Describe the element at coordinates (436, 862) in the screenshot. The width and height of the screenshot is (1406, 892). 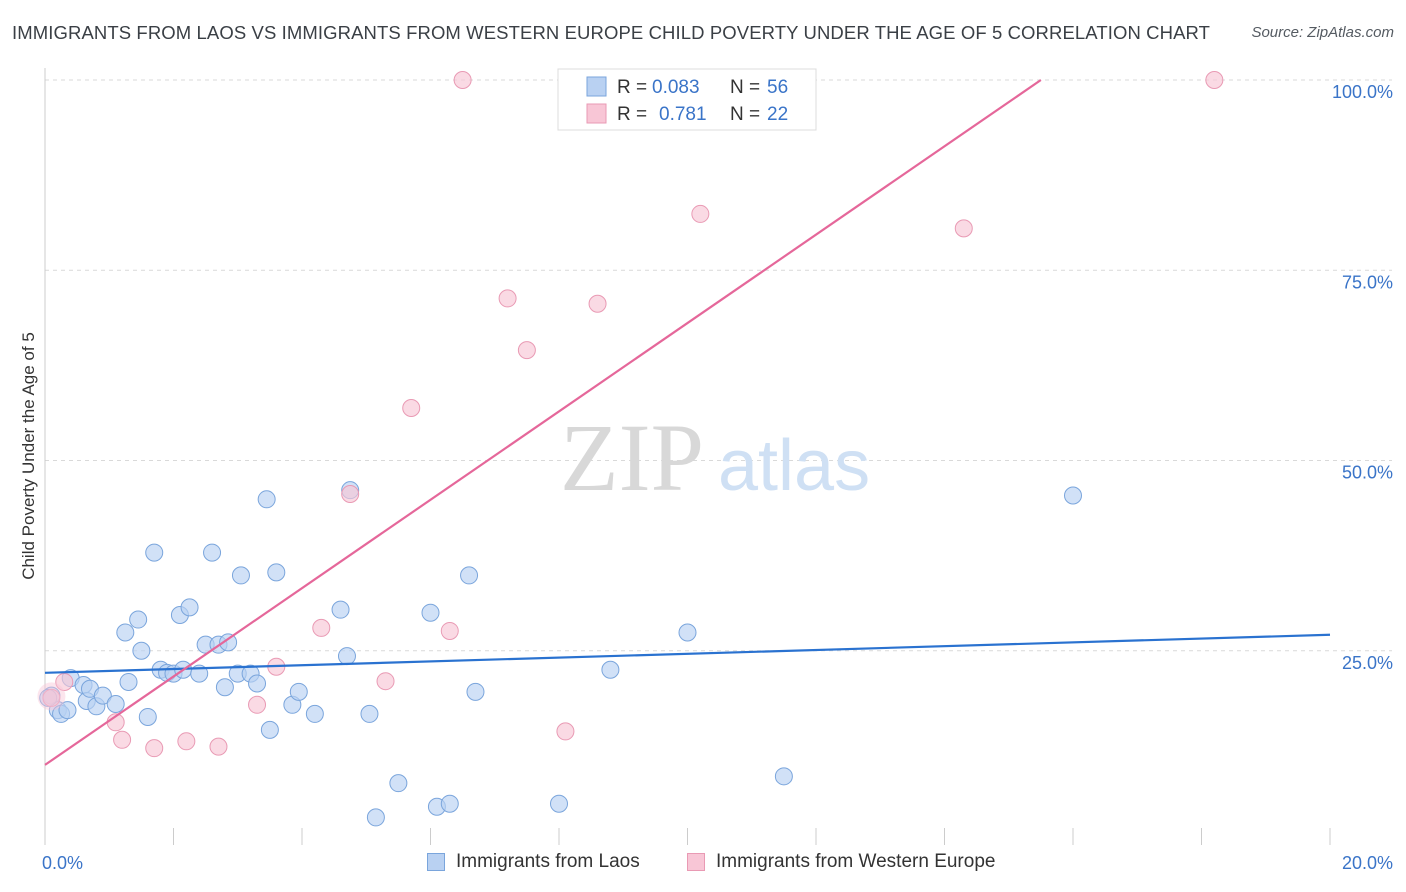
I see `legend-swatch-laos-bottom` at that location.